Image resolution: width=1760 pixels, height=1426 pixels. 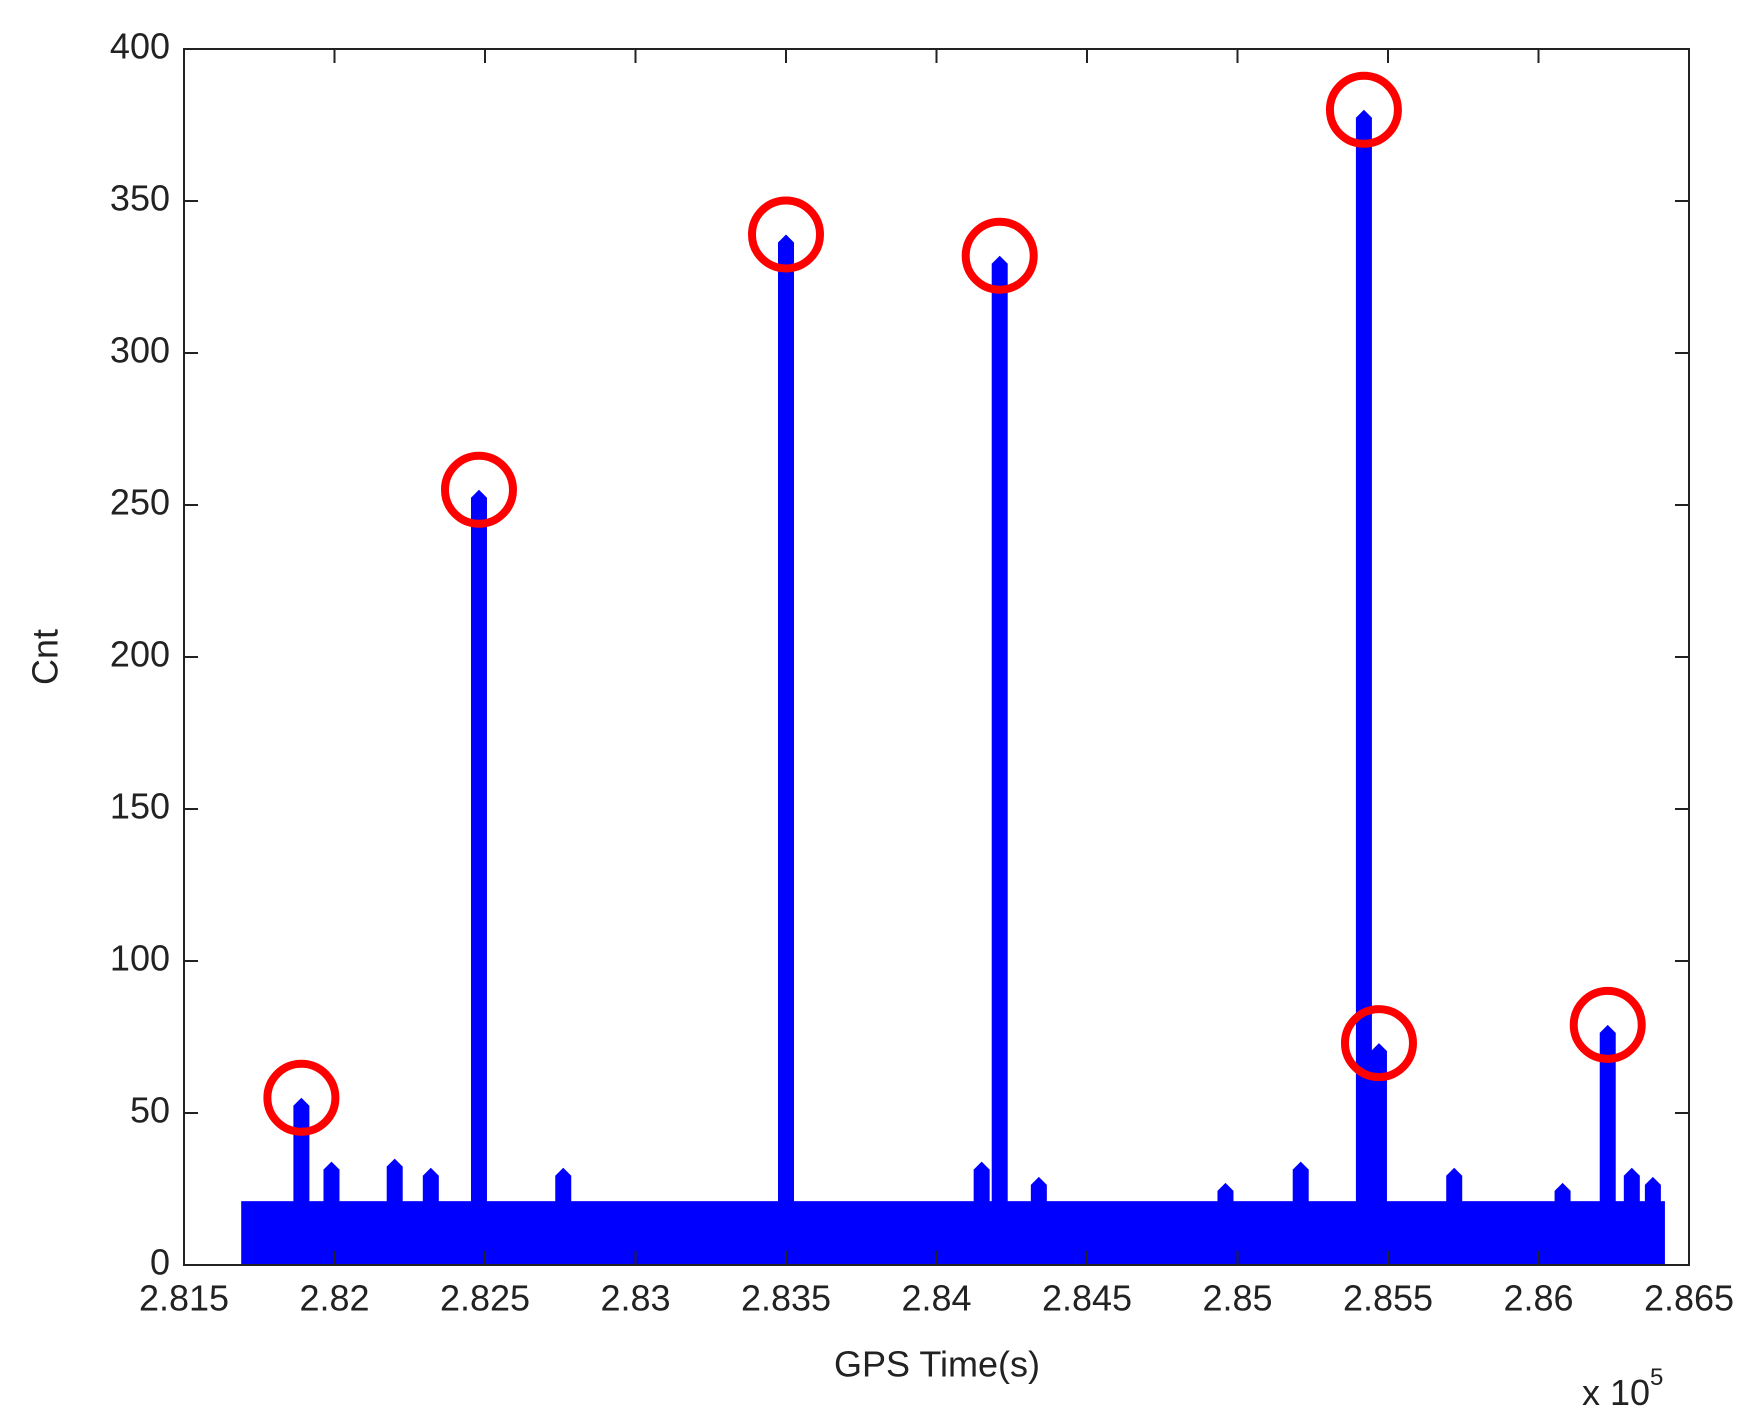 I want to click on y-tick-label: 400, so click(x=140, y=46).